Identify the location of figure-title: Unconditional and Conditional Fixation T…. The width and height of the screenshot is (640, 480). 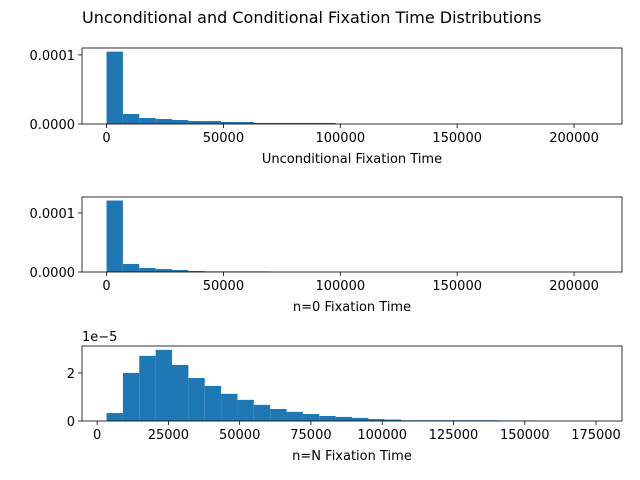
(311, 17).